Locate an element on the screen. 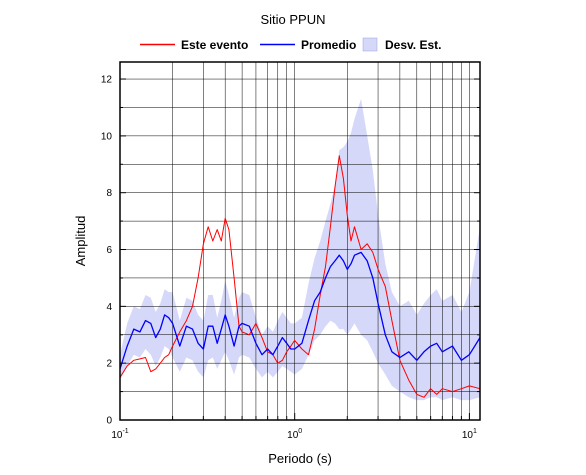 The image size is (586, 475). x-tick-label: 10⁰ is located at coordinates (294, 434).